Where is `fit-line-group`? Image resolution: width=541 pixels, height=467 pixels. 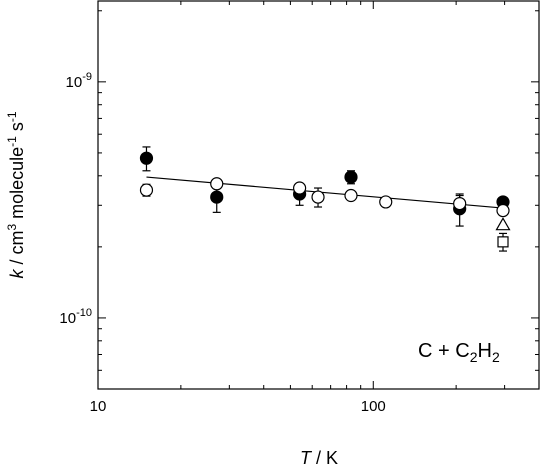 fit-line-group is located at coordinates (325, 192).